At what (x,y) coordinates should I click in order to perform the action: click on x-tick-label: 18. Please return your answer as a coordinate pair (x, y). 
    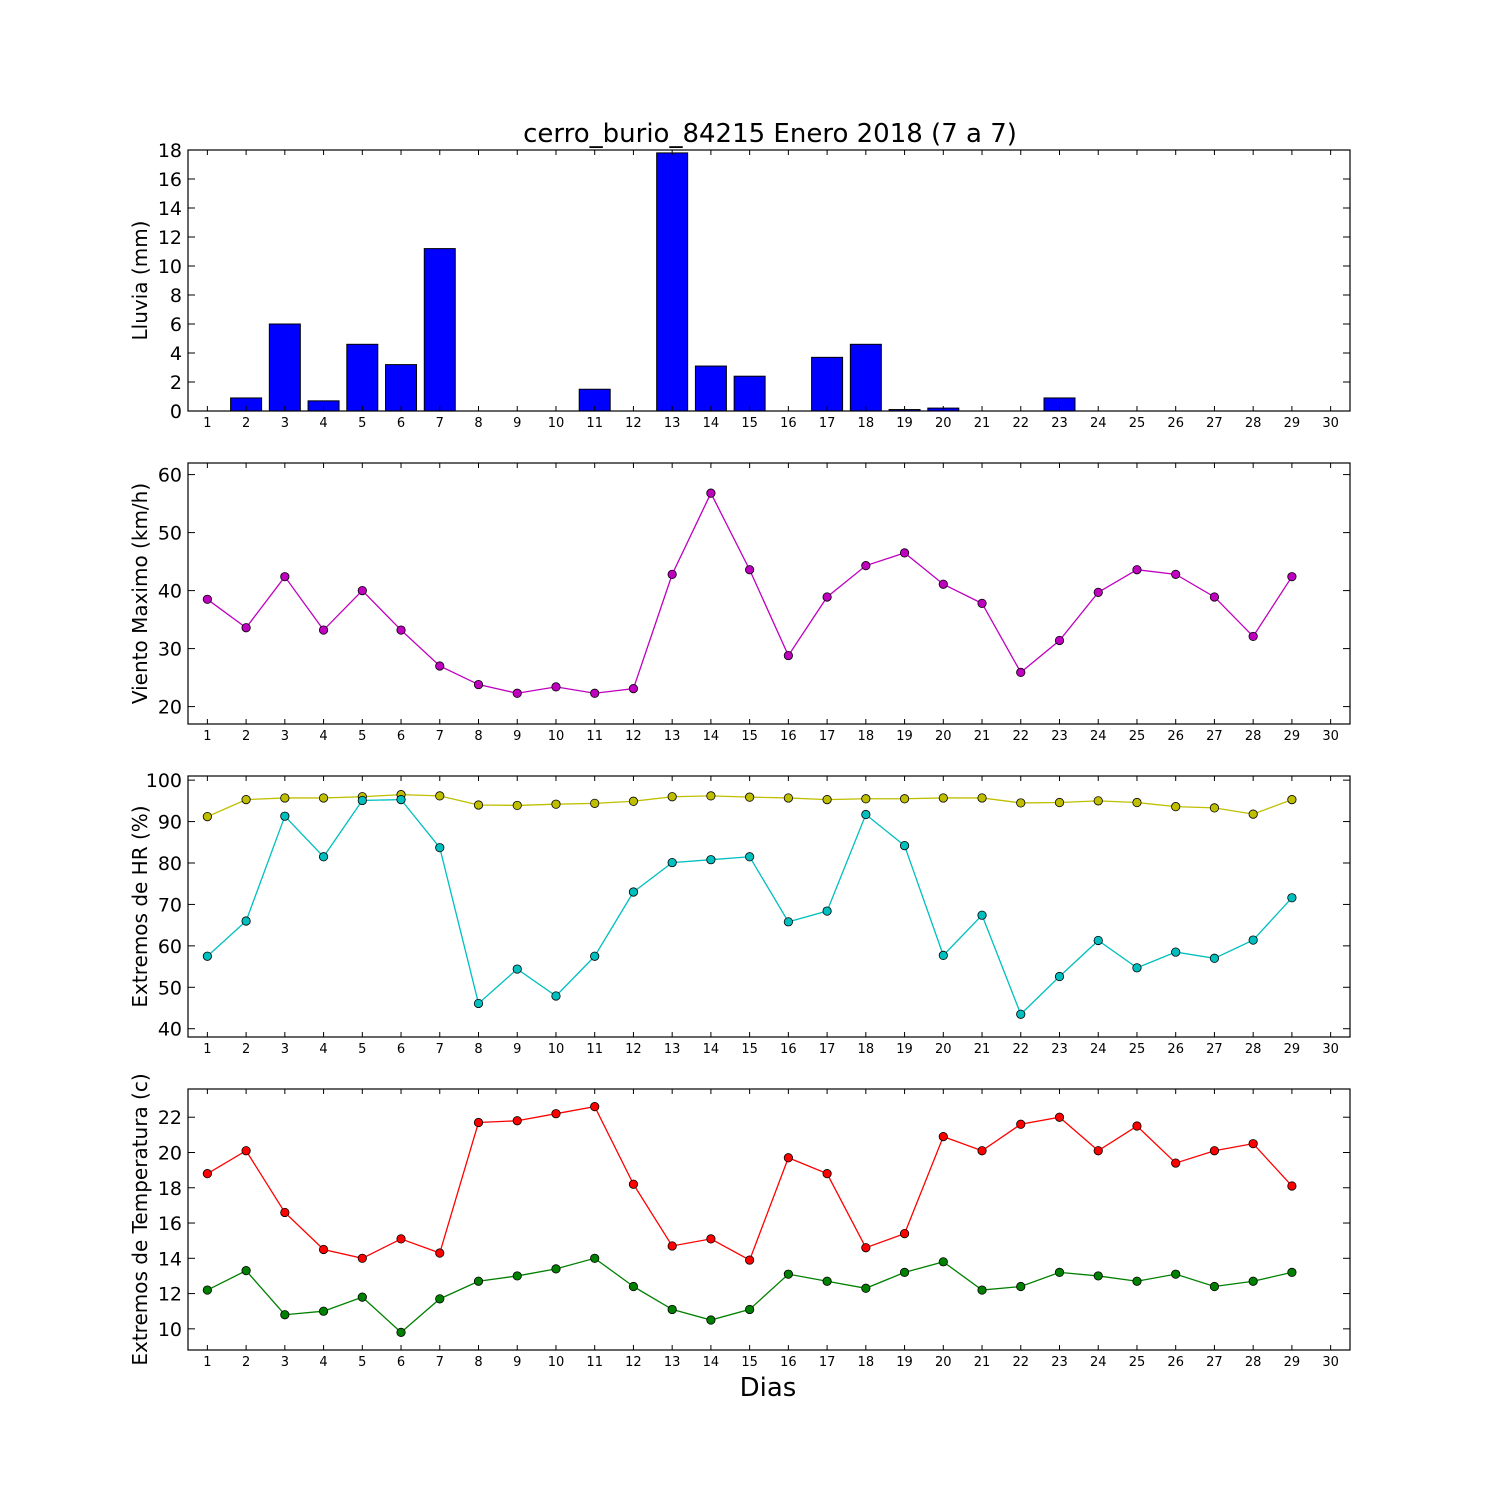
    Looking at the image, I should click on (866, 423).